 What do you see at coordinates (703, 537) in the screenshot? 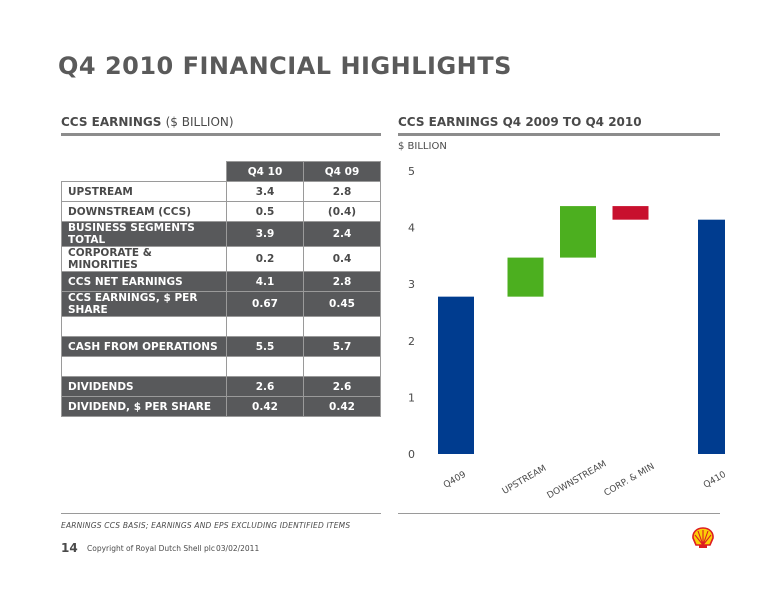
I see `shell-logo-icon` at bounding box center [703, 537].